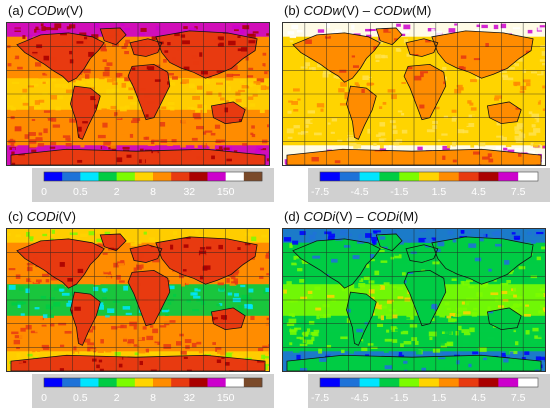  Describe the element at coordinates (478, 398) in the screenshot. I see `colorbar-tick-label: 4.5` at that location.